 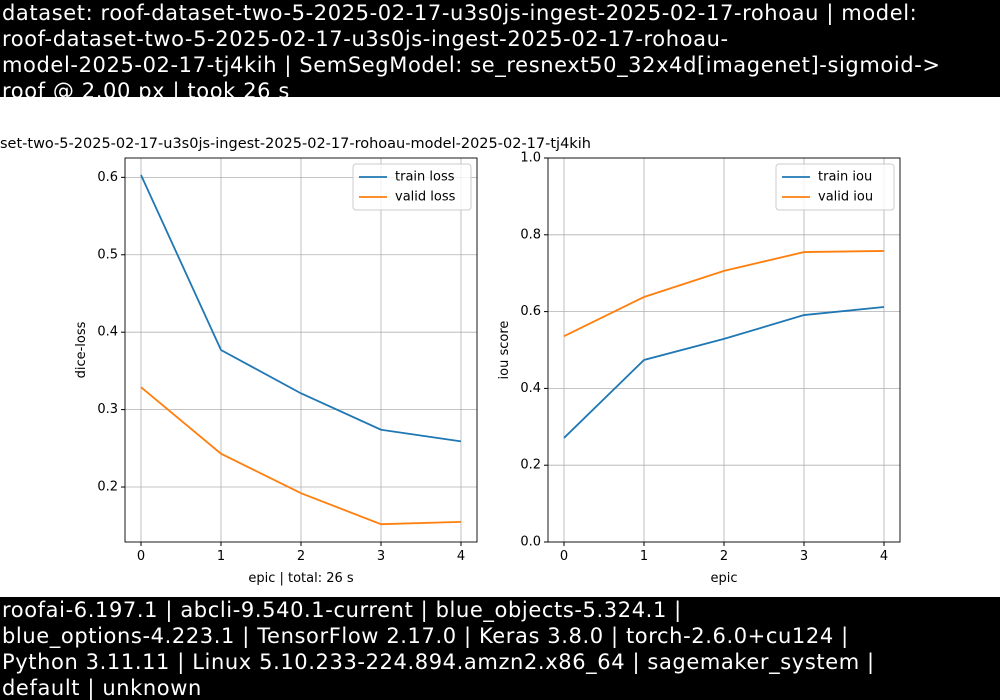 What do you see at coordinates (530, 234) in the screenshot?
I see `y-tick-label: 0.8` at bounding box center [530, 234].